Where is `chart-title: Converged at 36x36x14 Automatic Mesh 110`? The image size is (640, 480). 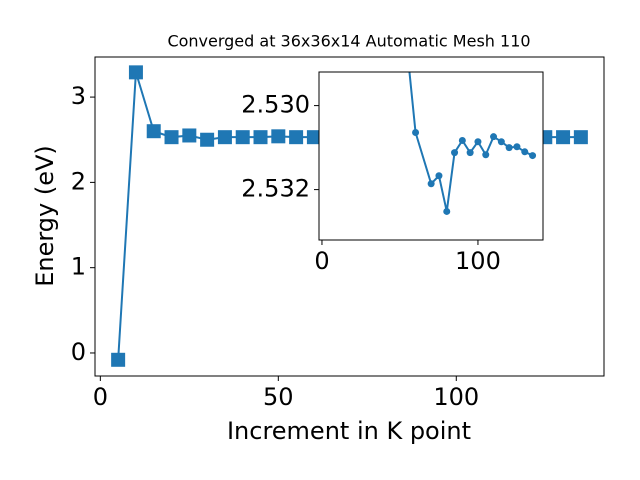
chart-title: Converged at 36x36x14 Automatic Mesh 110 is located at coordinates (348, 41).